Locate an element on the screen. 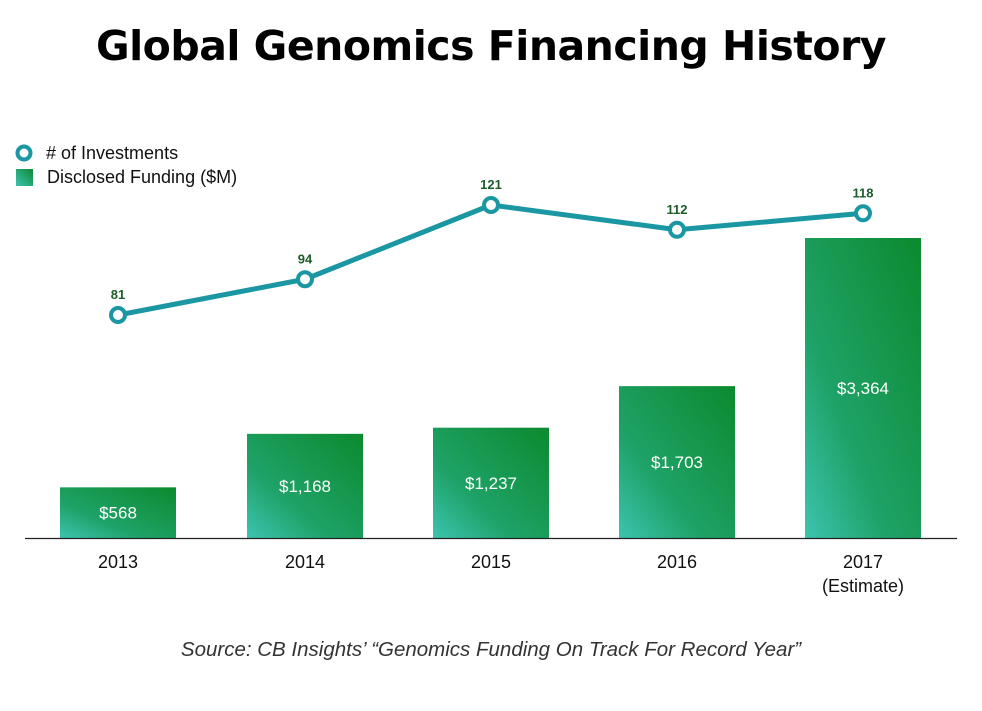  funding-bar-2015 is located at coordinates (491, 482).